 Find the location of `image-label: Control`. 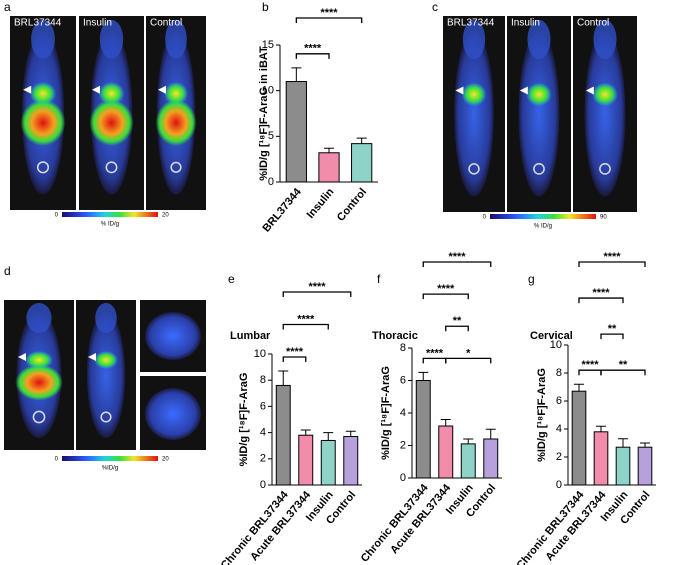

image-label: Control is located at coordinates (166, 23).